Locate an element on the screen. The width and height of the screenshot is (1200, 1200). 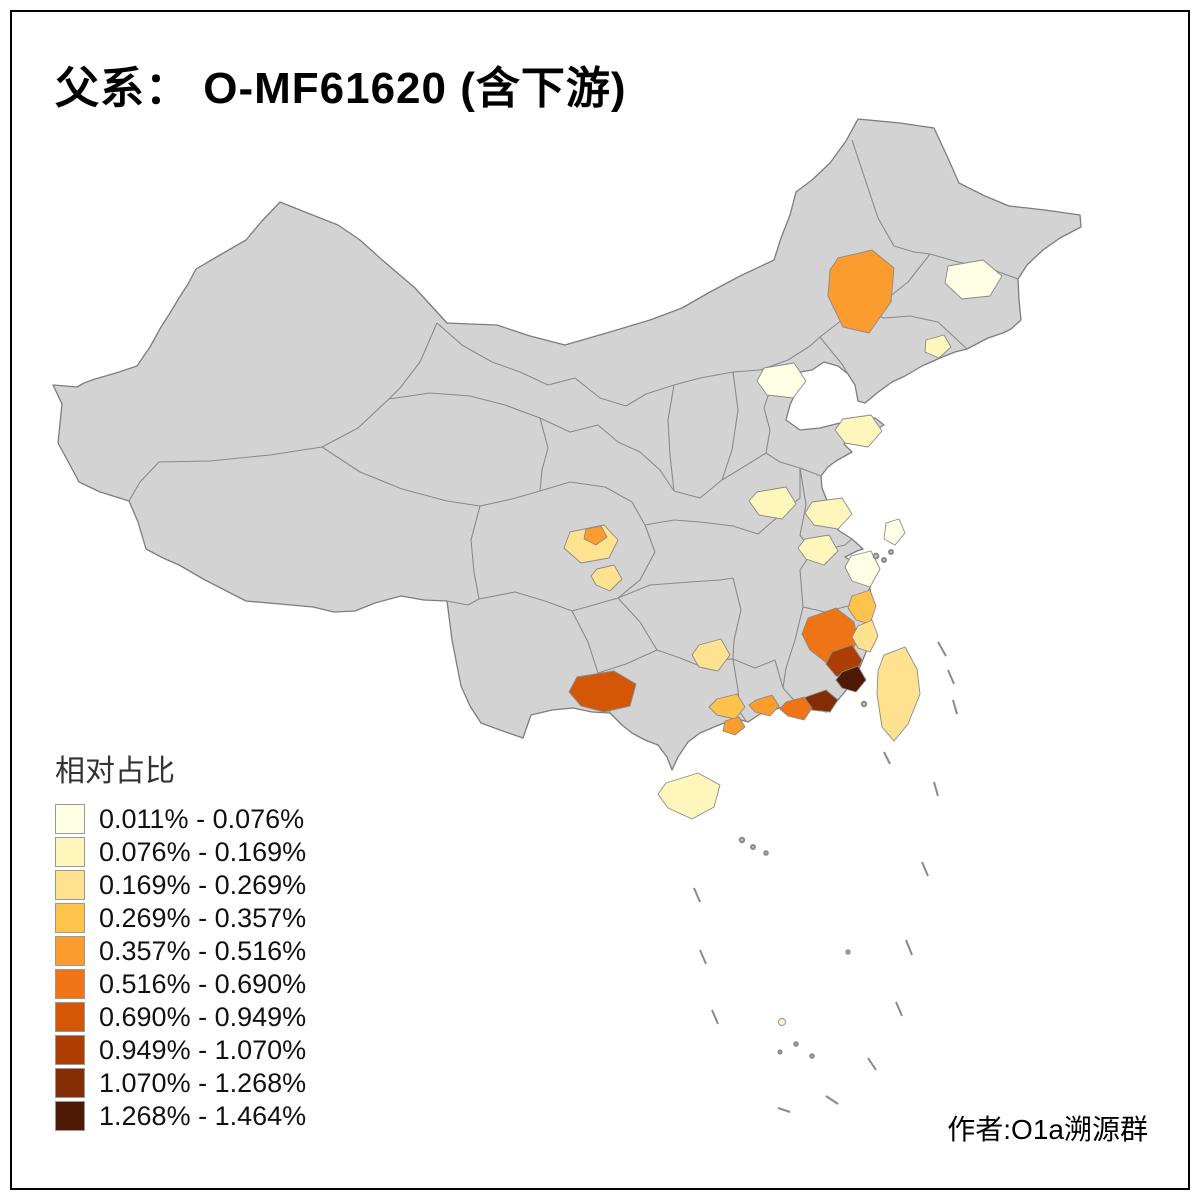
legend-label: 0.516% - 0.690% is located at coordinates (203, 983).